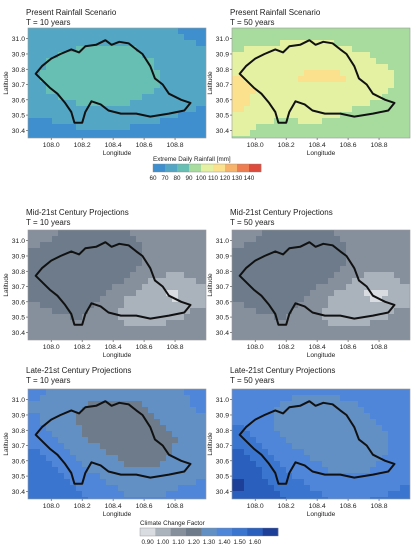  What do you see at coordinates (201, 178) in the screenshot?
I see `legend-tick-label: 100` at bounding box center [201, 178].